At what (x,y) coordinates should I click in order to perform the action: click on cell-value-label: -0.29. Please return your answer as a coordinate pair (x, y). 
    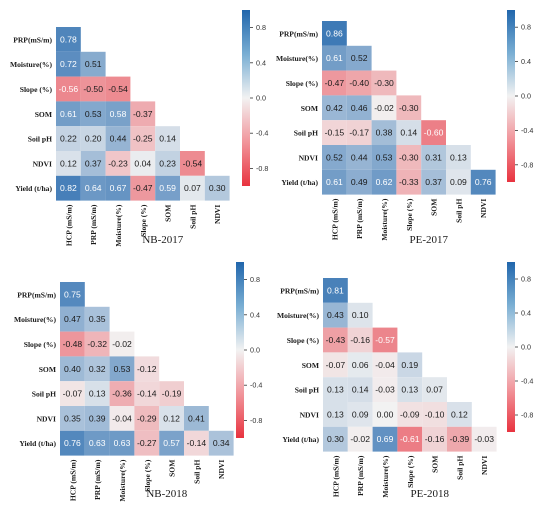
    Looking at the image, I should click on (147, 418).